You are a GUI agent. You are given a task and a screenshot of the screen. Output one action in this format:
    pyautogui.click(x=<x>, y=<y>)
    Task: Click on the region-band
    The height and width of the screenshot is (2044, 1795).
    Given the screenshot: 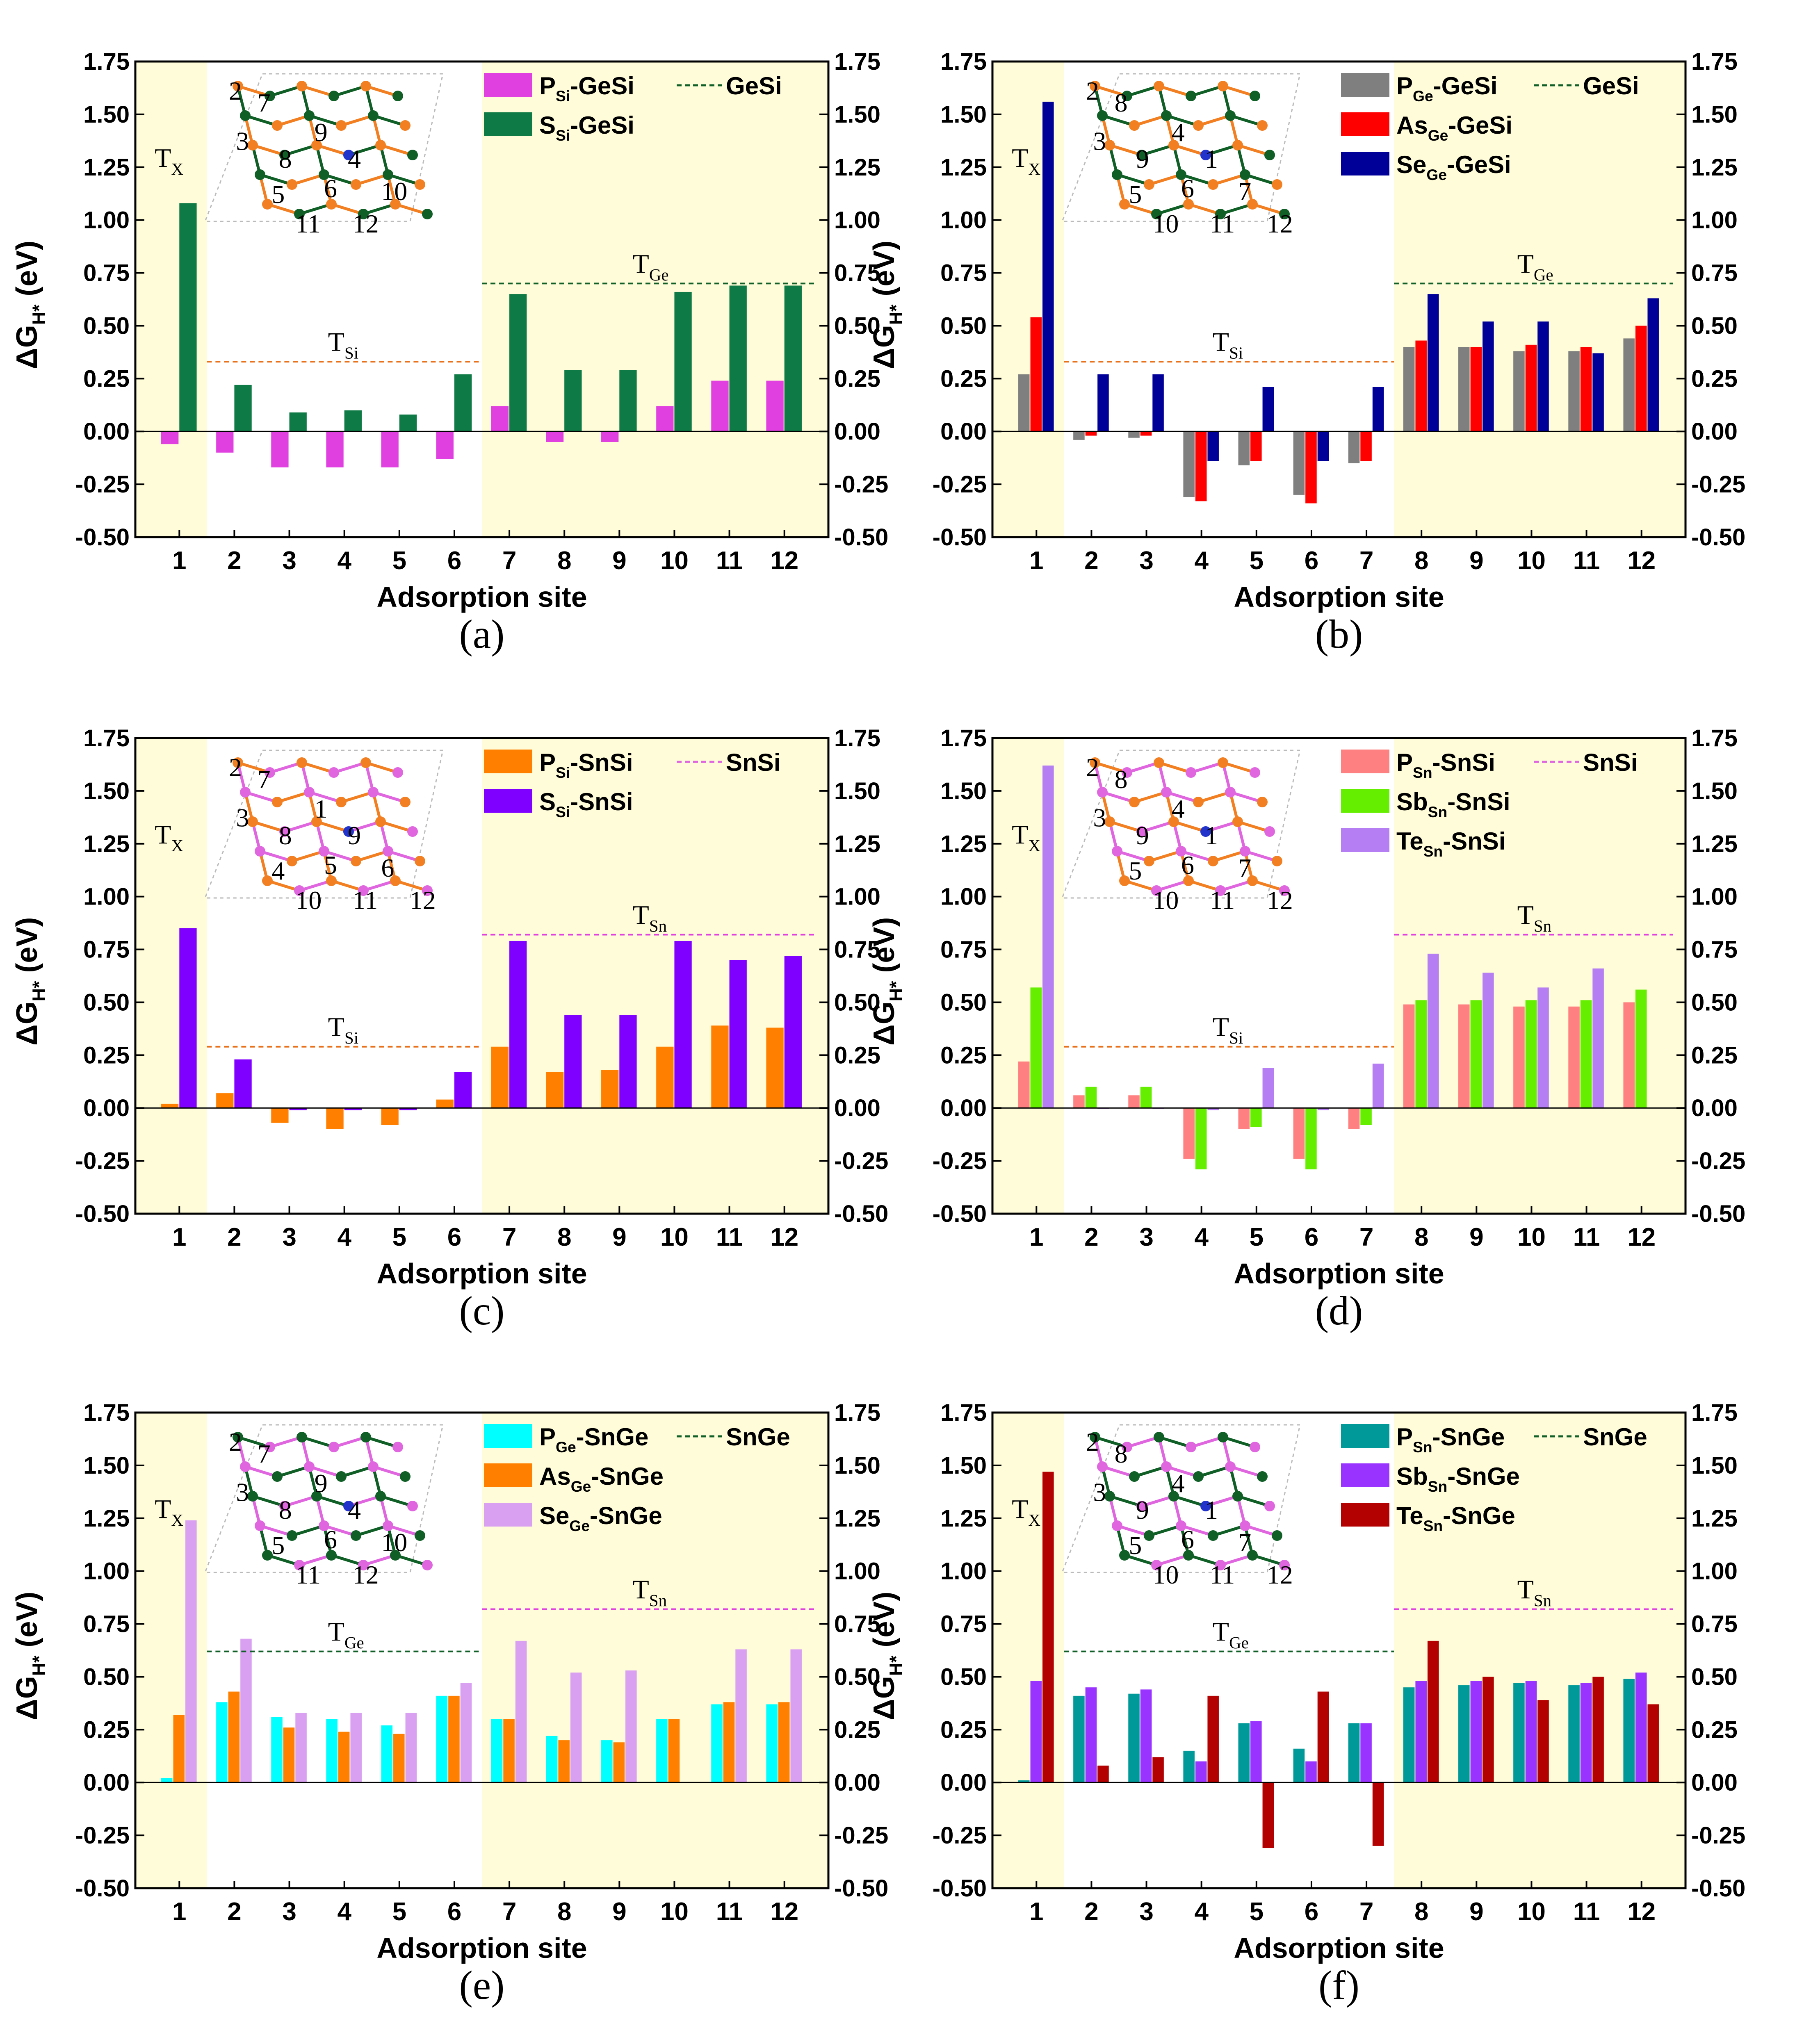 What is the action you would take?
    pyautogui.click(x=655, y=976)
    